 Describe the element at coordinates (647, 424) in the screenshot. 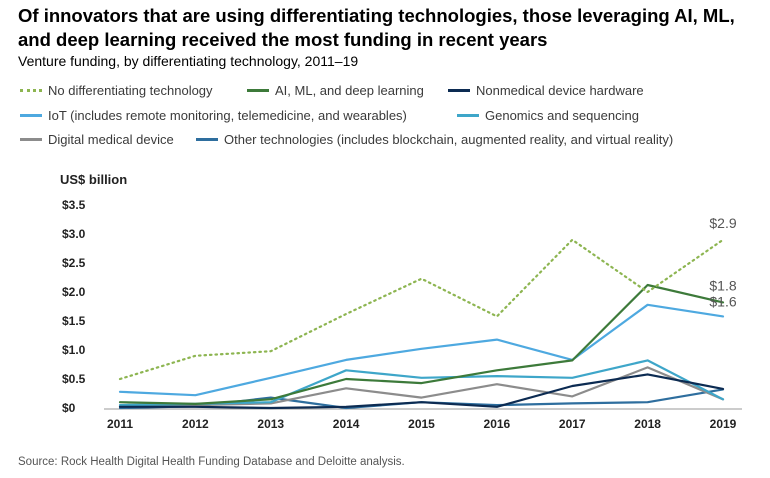

I see `x-tick-label: 2018` at that location.